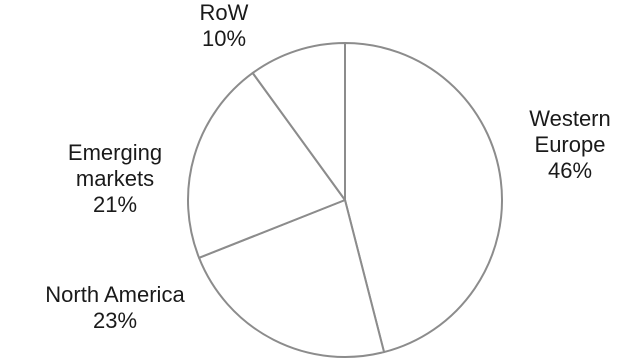  I want to click on slice-category-label: RoW, so click(224, 12).